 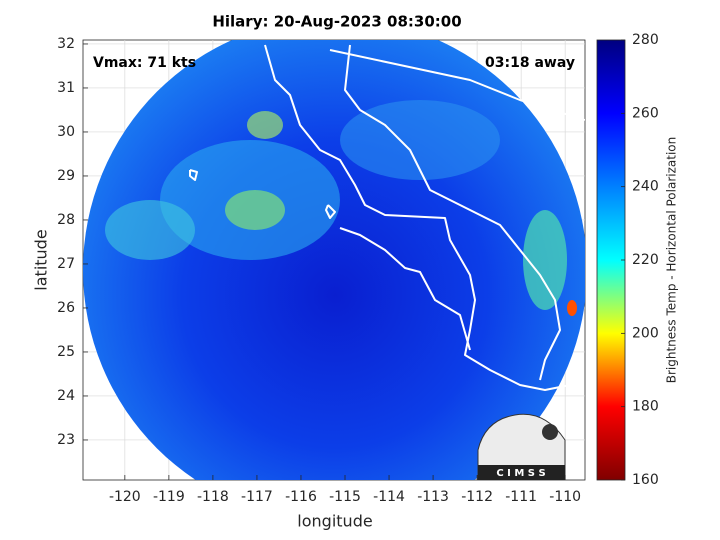 What do you see at coordinates (144, 63) in the screenshot?
I see `annotation: Vmax: 71 kts` at bounding box center [144, 63].